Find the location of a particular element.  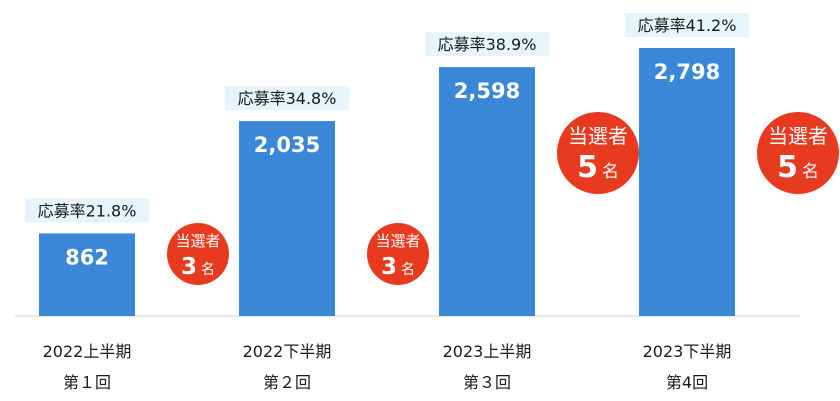

rate-label: 応募率21.8% is located at coordinates (87, 210).